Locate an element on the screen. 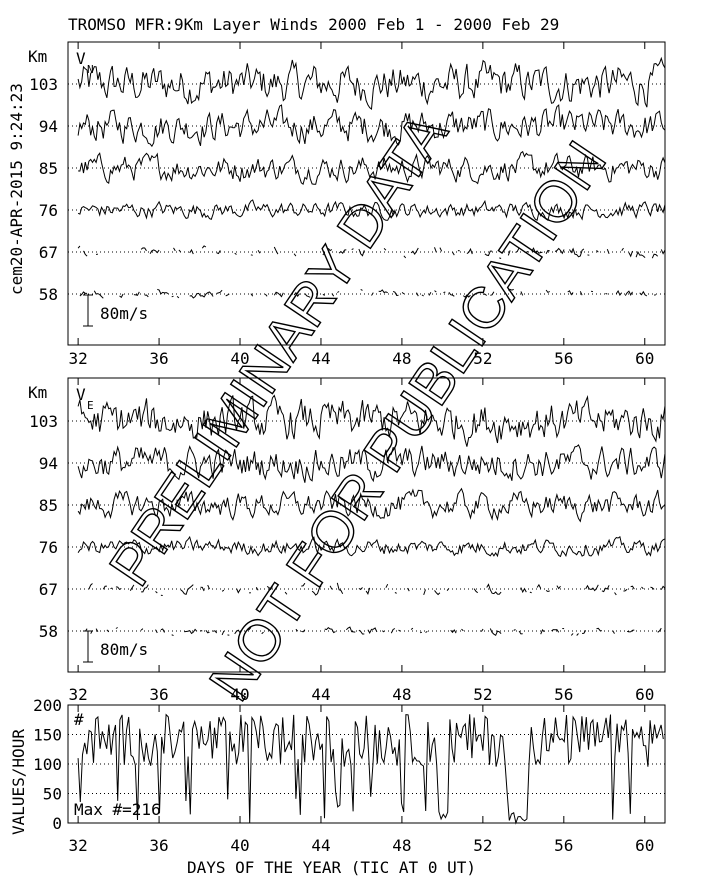 This screenshot has width=704, height=877. count-series-line is located at coordinates (370, 769).